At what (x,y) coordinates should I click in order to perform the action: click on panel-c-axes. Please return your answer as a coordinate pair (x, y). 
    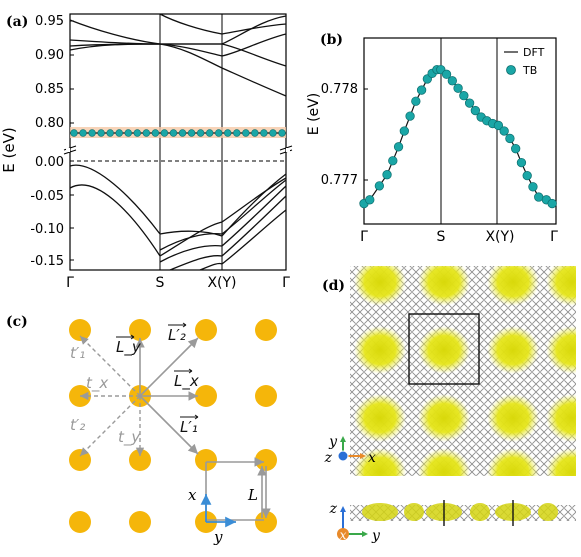
    Looking at the image, I should click on (218, 511).